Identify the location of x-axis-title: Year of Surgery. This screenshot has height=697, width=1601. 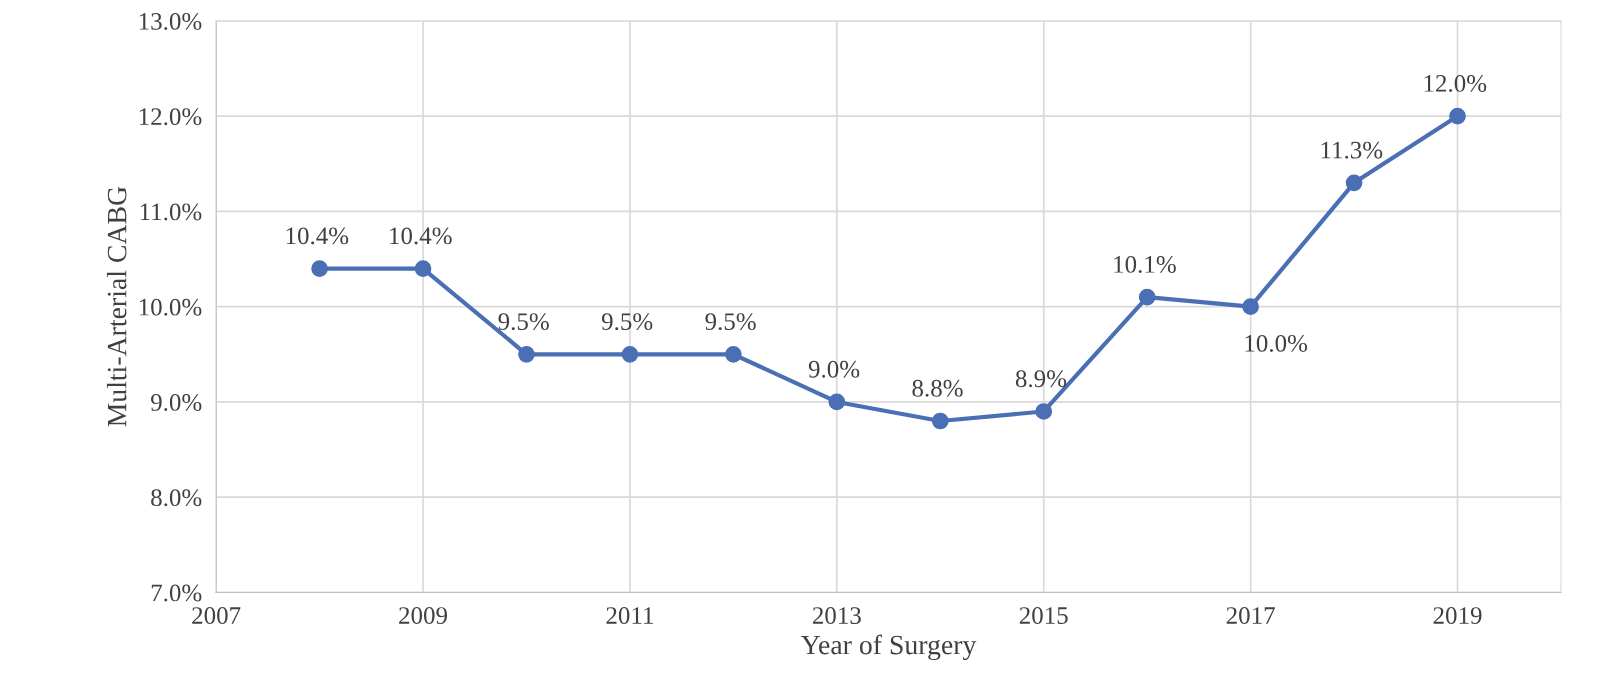
(889, 647).